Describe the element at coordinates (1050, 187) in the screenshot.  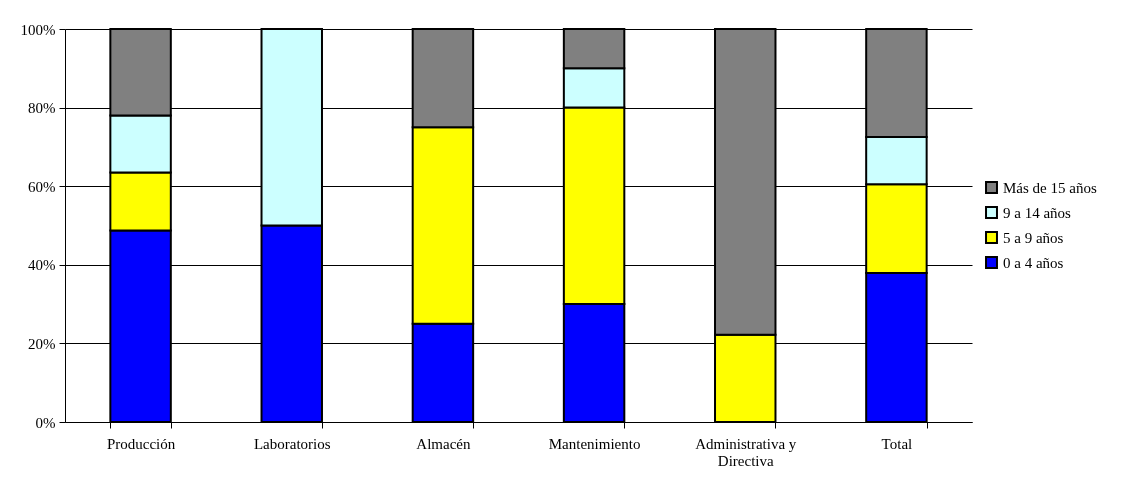
I see `legend-label: Más de 15 años` at that location.